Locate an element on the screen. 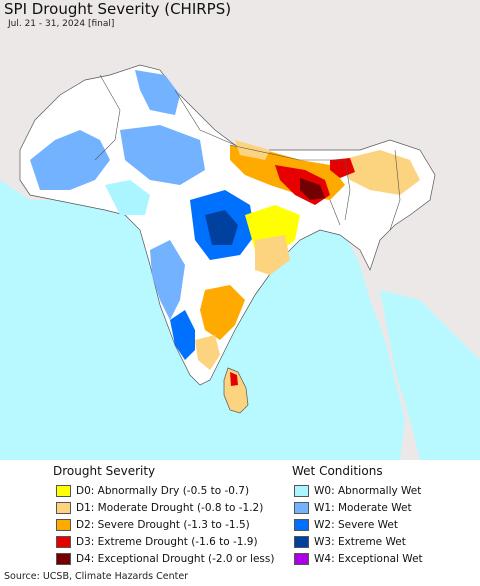 The image size is (480, 586). legend-swatch-d3 is located at coordinates (63, 542).